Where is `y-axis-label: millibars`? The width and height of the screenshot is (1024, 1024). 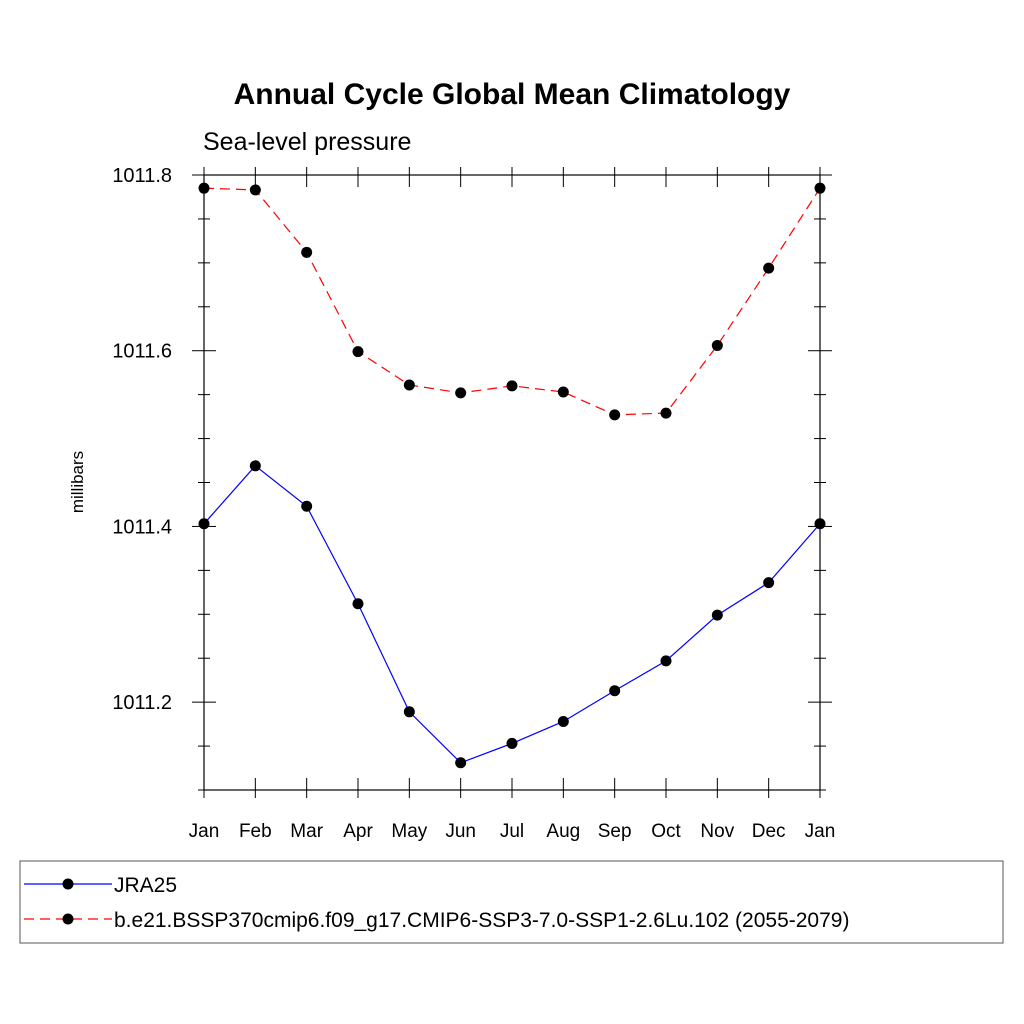
y-axis-label: millibars is located at coordinates (77, 482).